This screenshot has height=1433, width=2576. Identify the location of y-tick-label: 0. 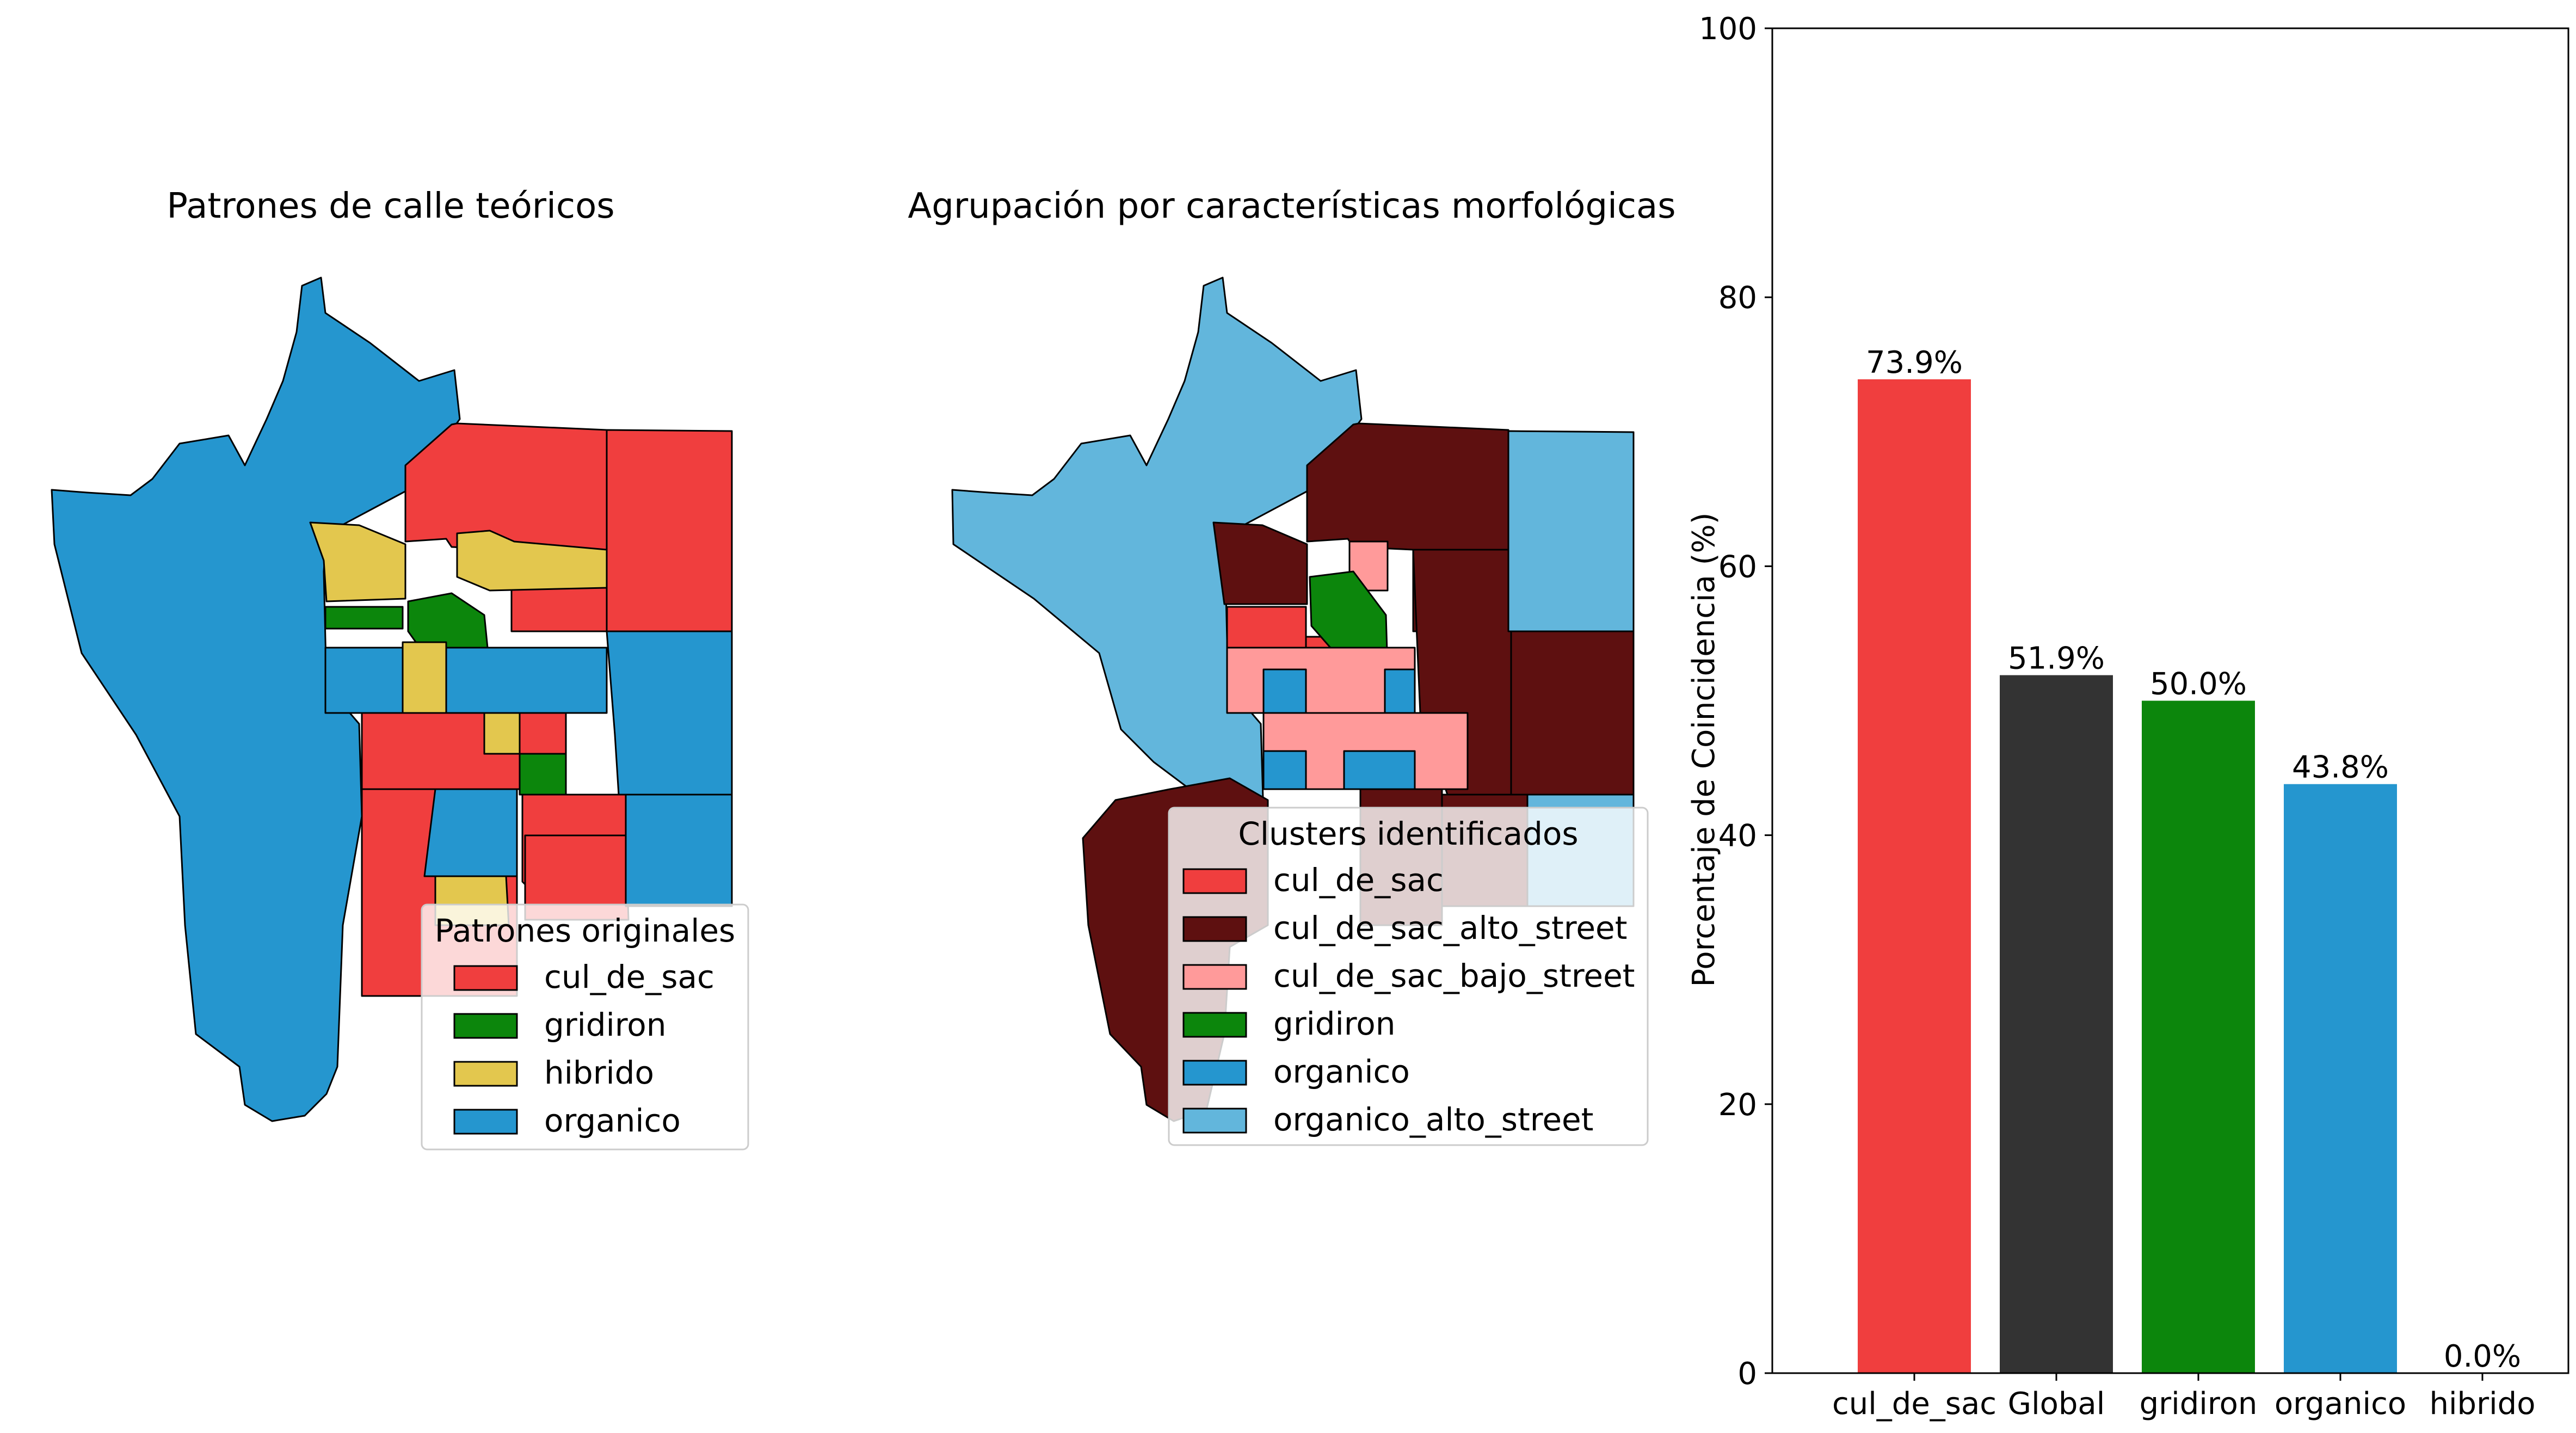
(1747, 1374).